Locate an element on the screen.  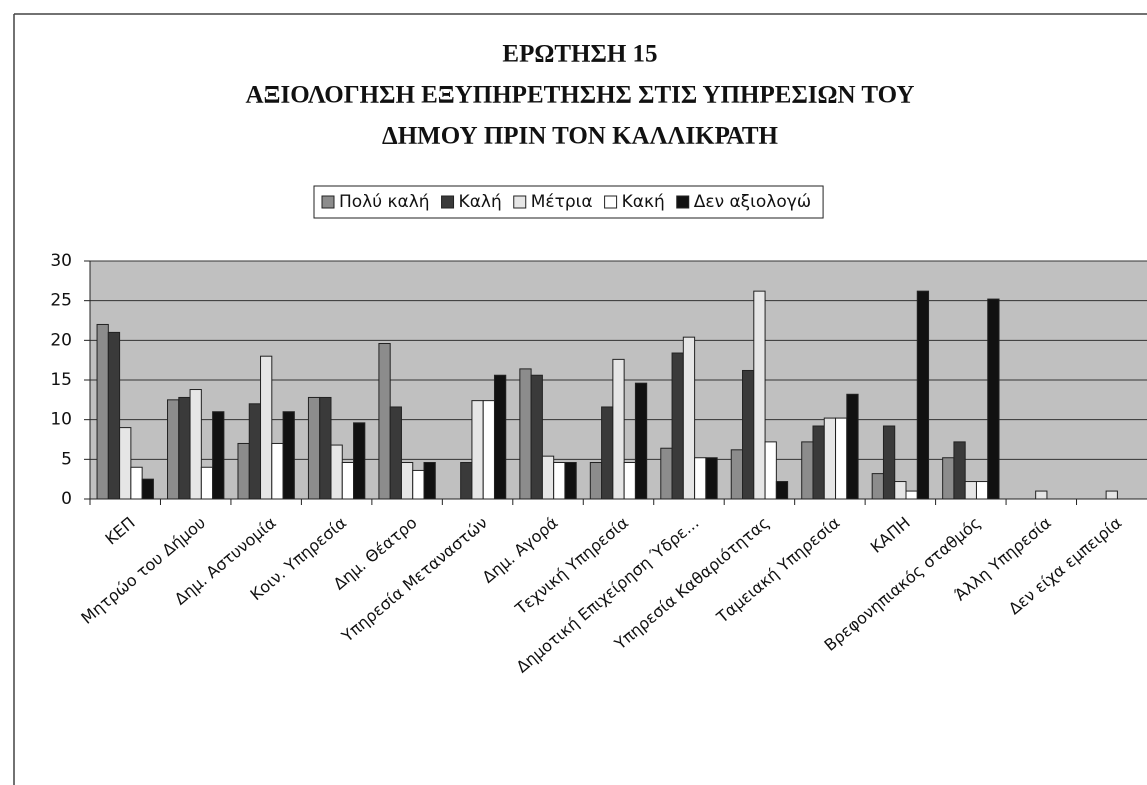
legend-box is located at coordinates (568, 202).